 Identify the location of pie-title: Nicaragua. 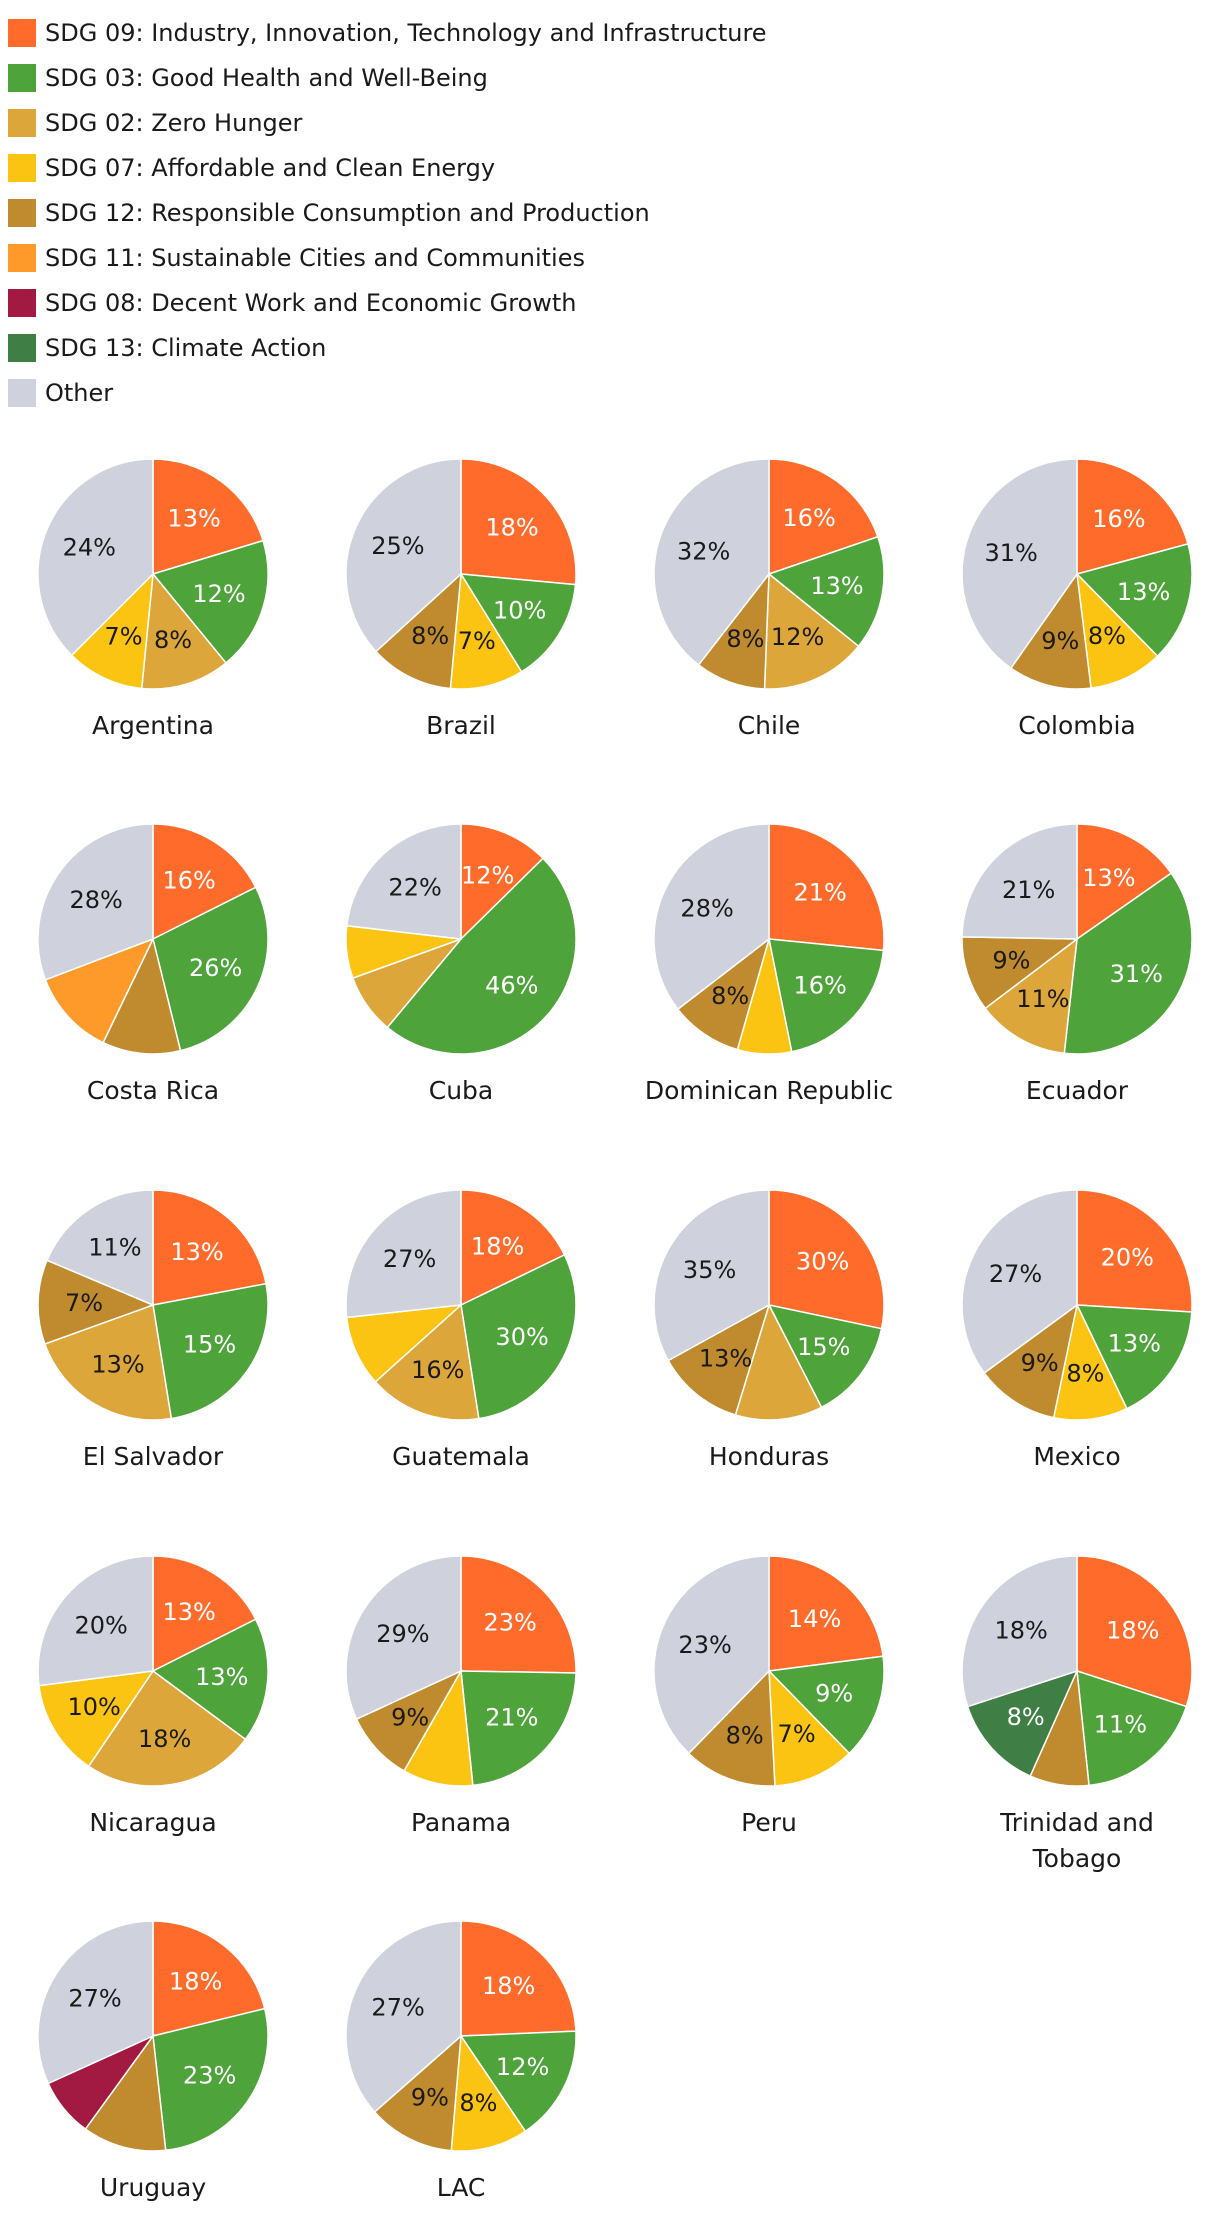
(152, 1822).